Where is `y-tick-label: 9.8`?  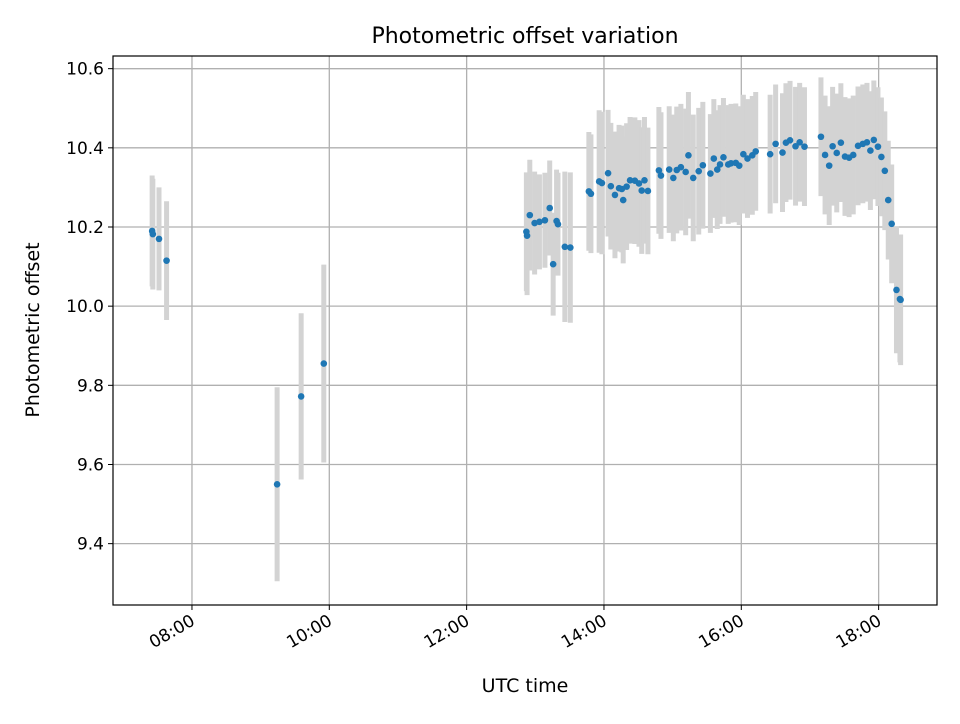
y-tick-label: 9.8 is located at coordinates (90, 386).